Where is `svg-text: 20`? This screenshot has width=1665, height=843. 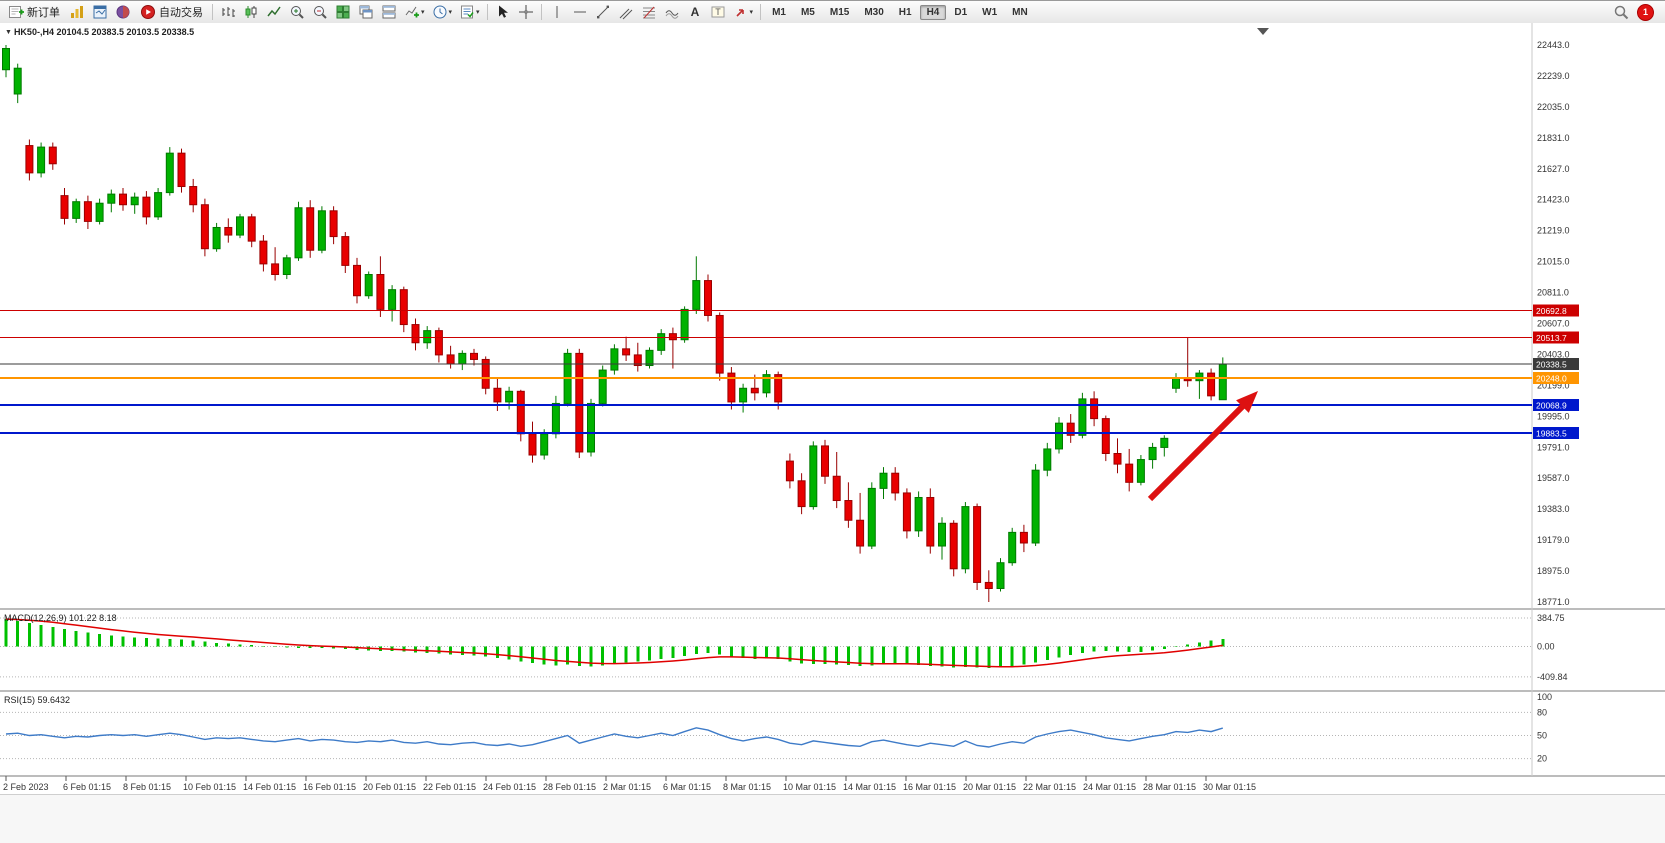
svg-text: 20 is located at coordinates (1542, 759).